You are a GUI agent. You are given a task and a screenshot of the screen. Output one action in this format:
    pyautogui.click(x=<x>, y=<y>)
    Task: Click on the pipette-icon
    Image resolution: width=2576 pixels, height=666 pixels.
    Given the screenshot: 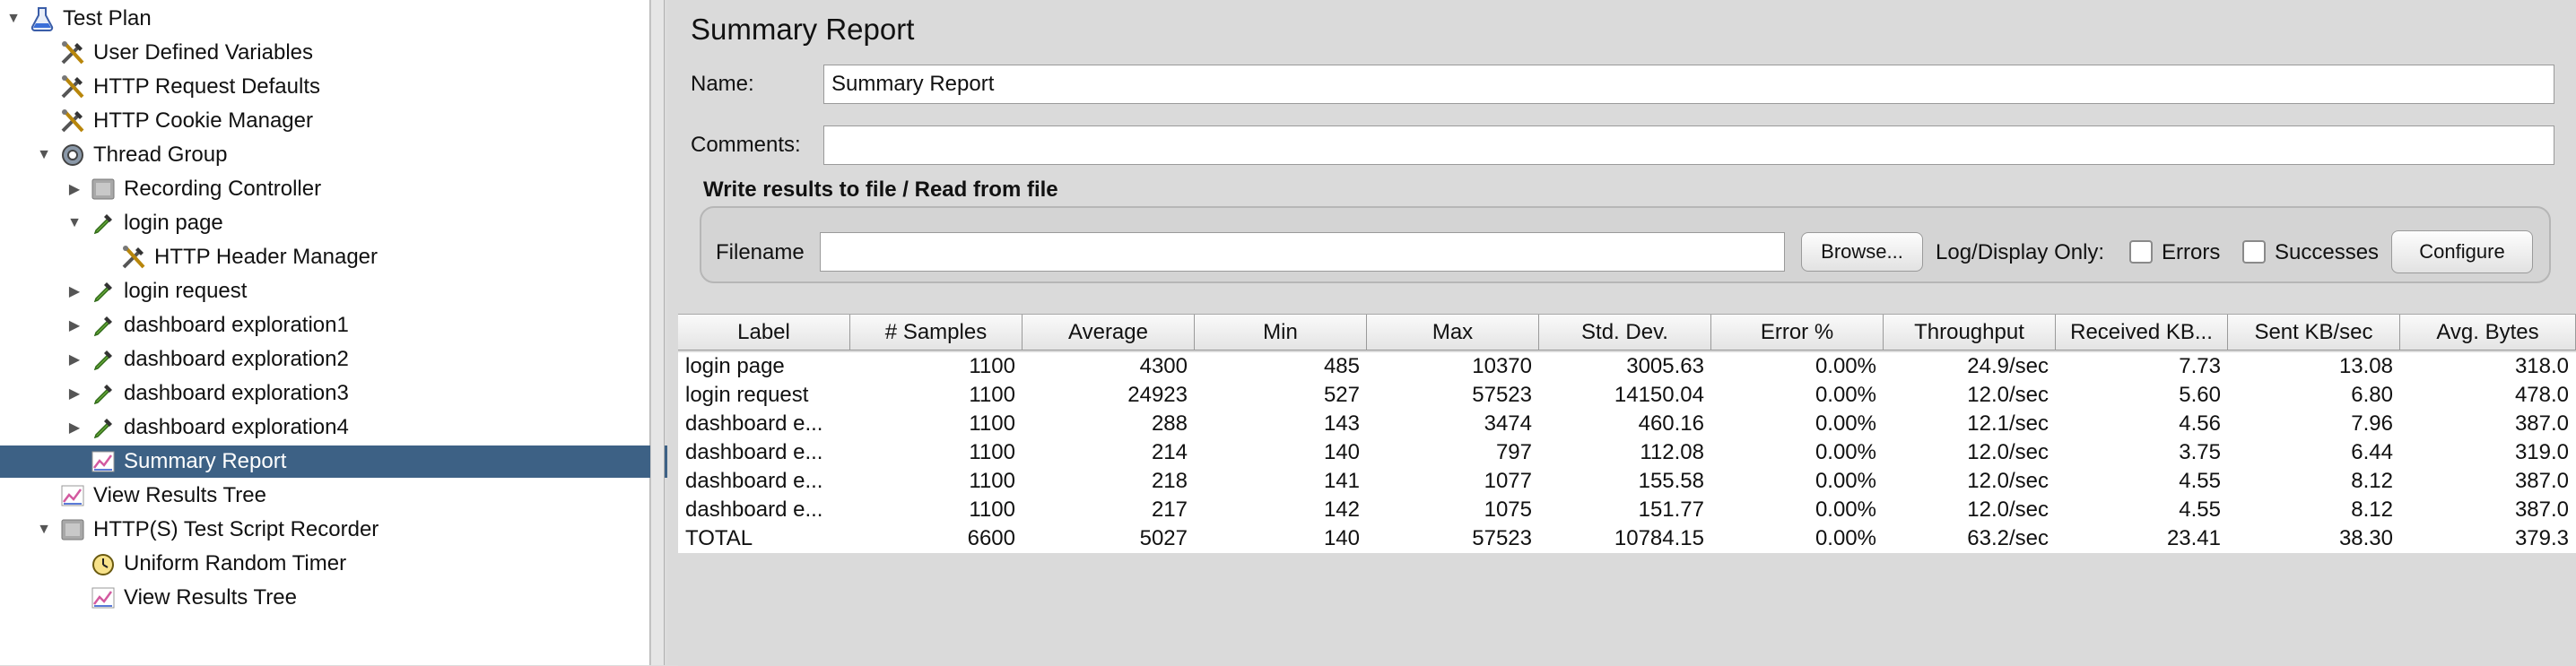 What is the action you would take?
    pyautogui.click(x=103, y=291)
    